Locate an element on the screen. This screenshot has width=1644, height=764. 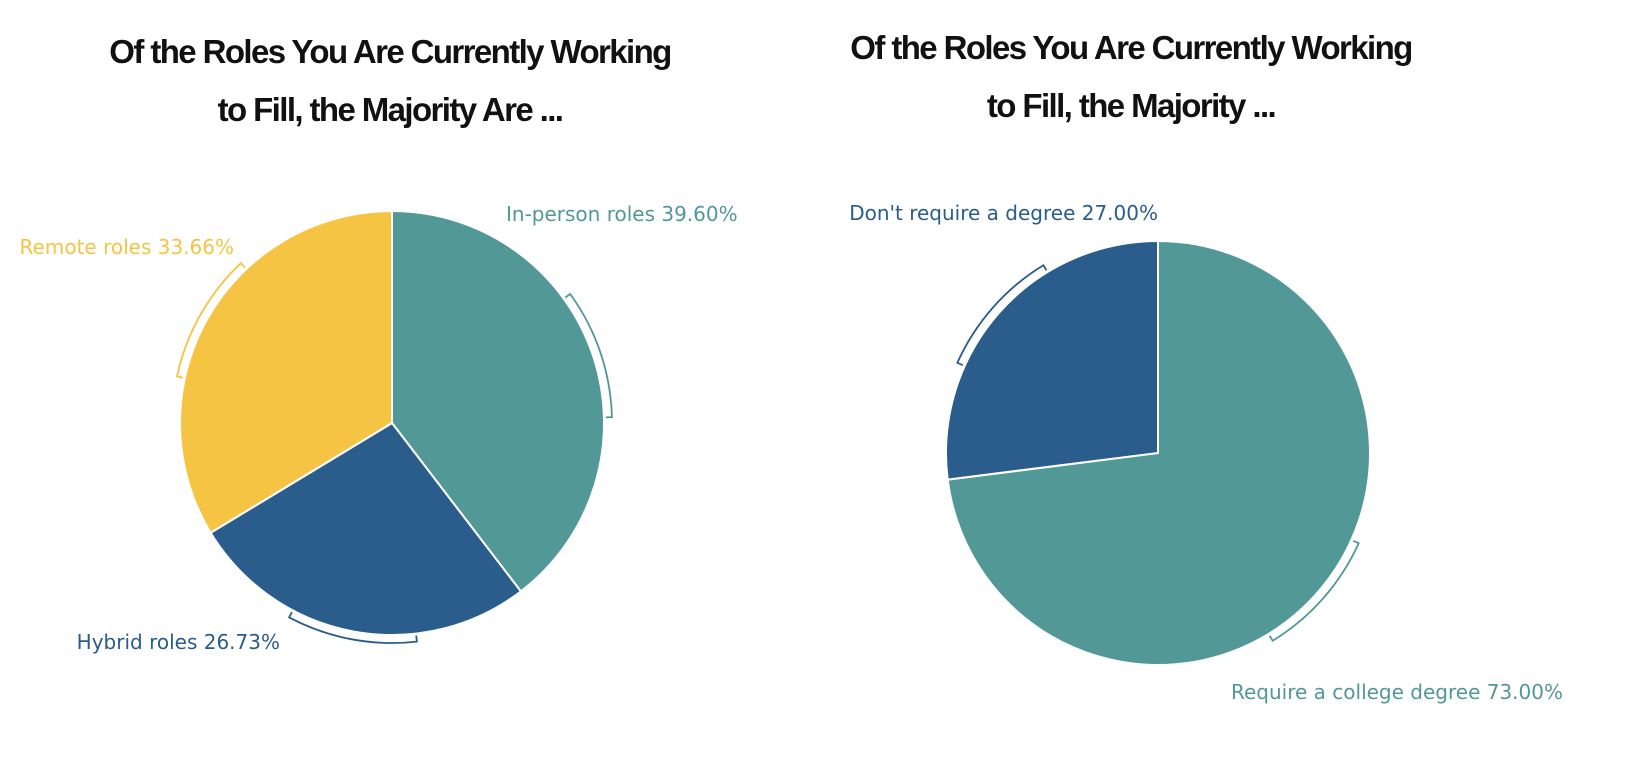
slice-label-require-a-college-degree: Require a college degree 73.00% is located at coordinates (1397, 692).